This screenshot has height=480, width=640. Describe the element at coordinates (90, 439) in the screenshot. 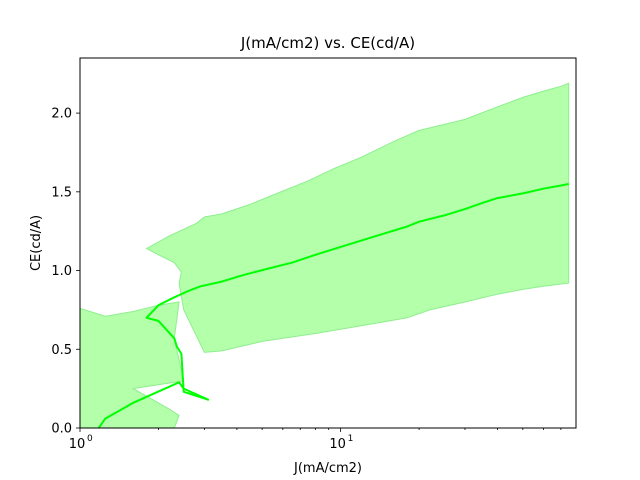

I see `x-tick-exponent: 0` at that location.